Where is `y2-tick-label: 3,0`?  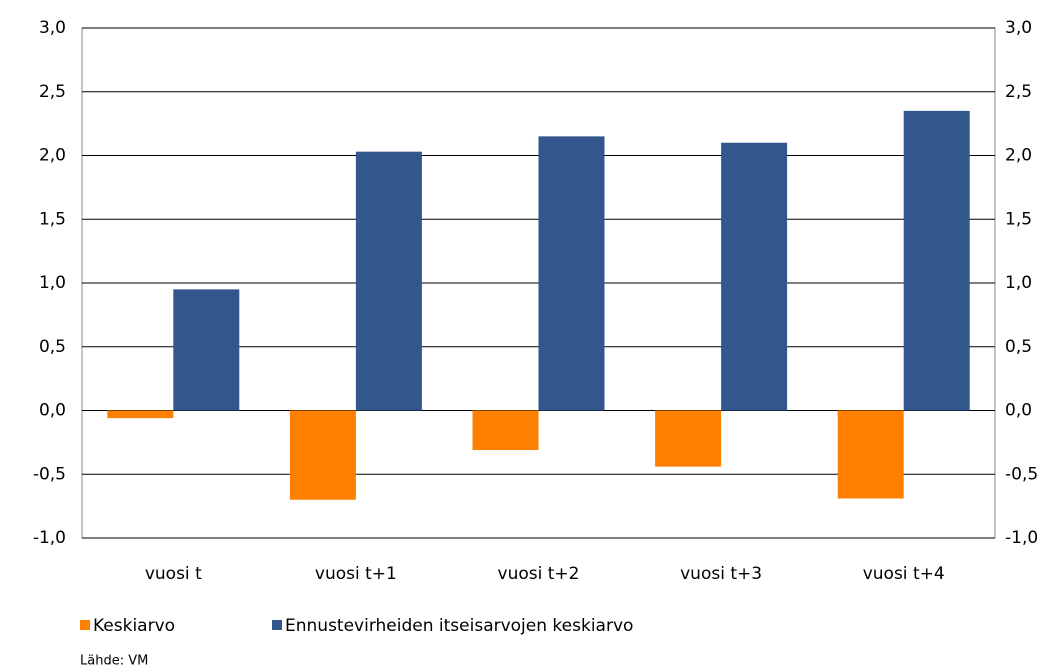
y2-tick-label: 3,0 is located at coordinates (1018, 28).